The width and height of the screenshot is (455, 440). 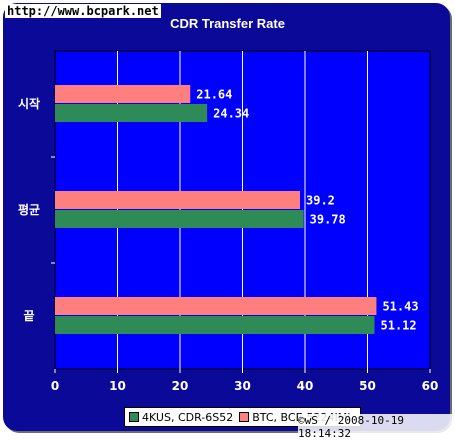 What do you see at coordinates (28, 316) in the screenshot?
I see `category-label: 끝` at bounding box center [28, 316].